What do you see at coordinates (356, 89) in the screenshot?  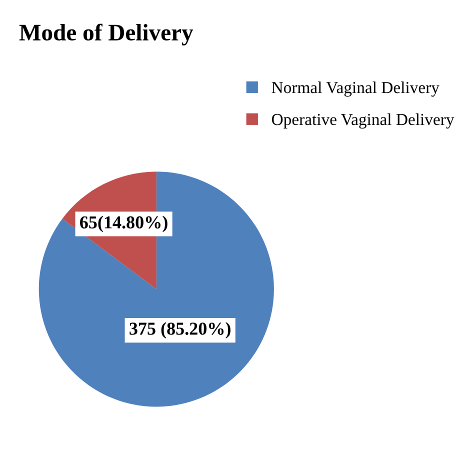 I see `legend-label: Normal Vaginal Delivery` at bounding box center [356, 89].